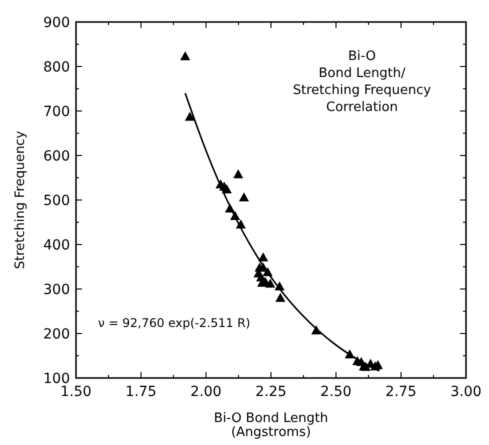 The width and height of the screenshot is (489, 445). I want to click on y-tick-label: 400, so click(56, 245).